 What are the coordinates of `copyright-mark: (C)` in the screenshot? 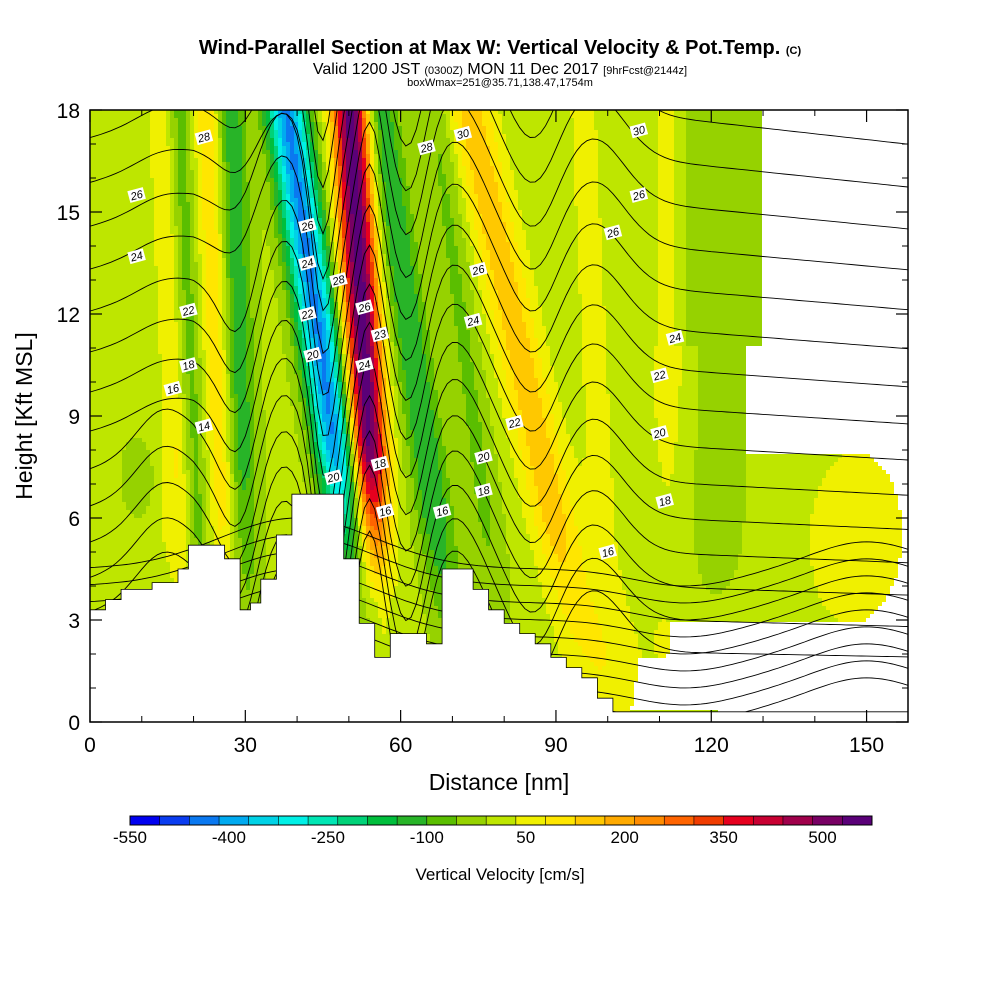 It's located at (793, 51).